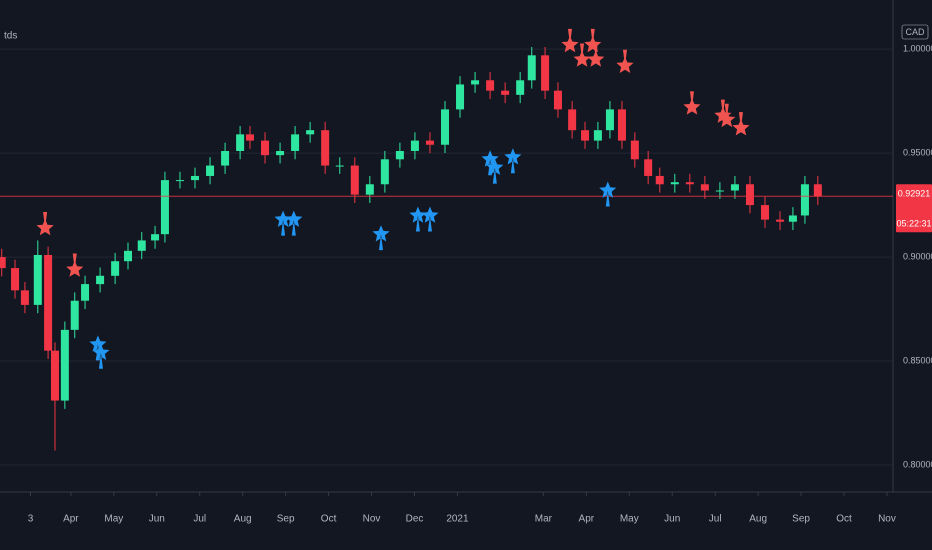 This screenshot has width=932, height=550. I want to click on x-tick-label: Jun, so click(157, 519).